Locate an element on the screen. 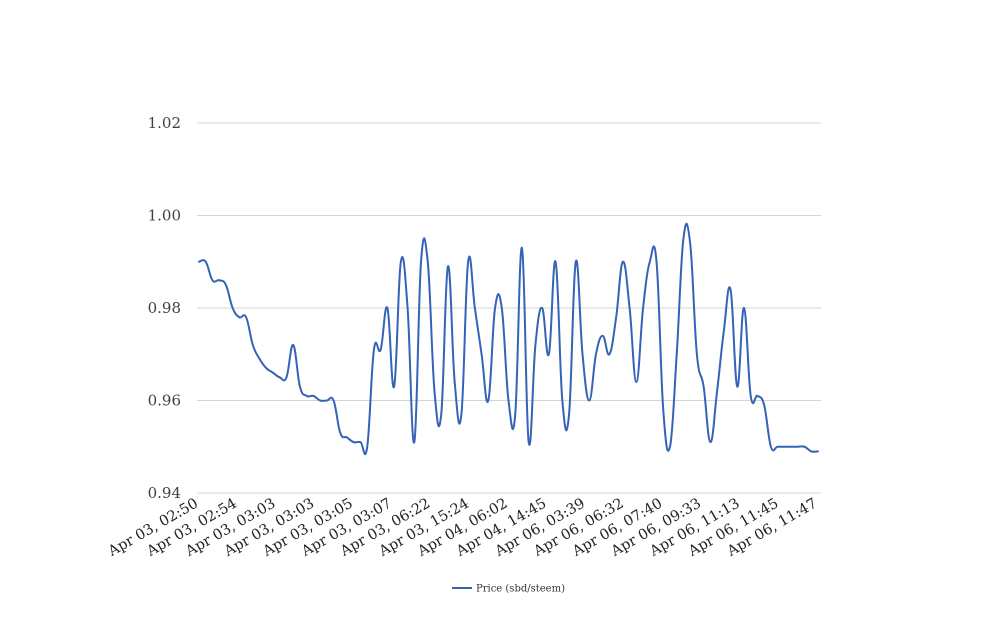 Image resolution: width=1008 pixels, height=621 pixels. y-tick-label: 1.00 is located at coordinates (164, 216).